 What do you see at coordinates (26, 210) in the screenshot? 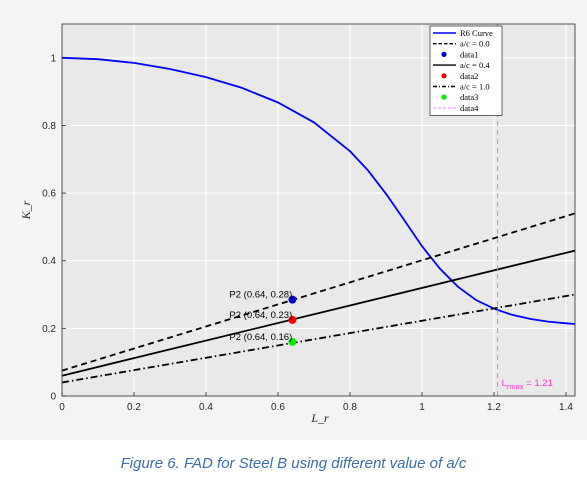
I see `y-axis-label: K_r` at bounding box center [26, 210].